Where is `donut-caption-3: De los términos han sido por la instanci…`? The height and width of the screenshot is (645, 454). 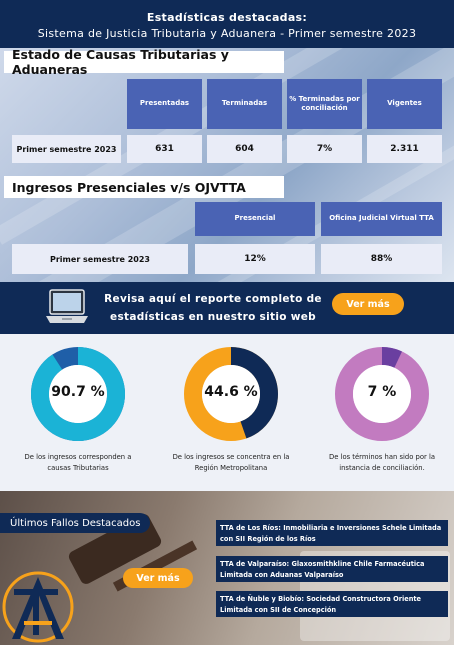
donut-caption-3: De los términos han sido por la instanci… is located at coordinates (381, 462).